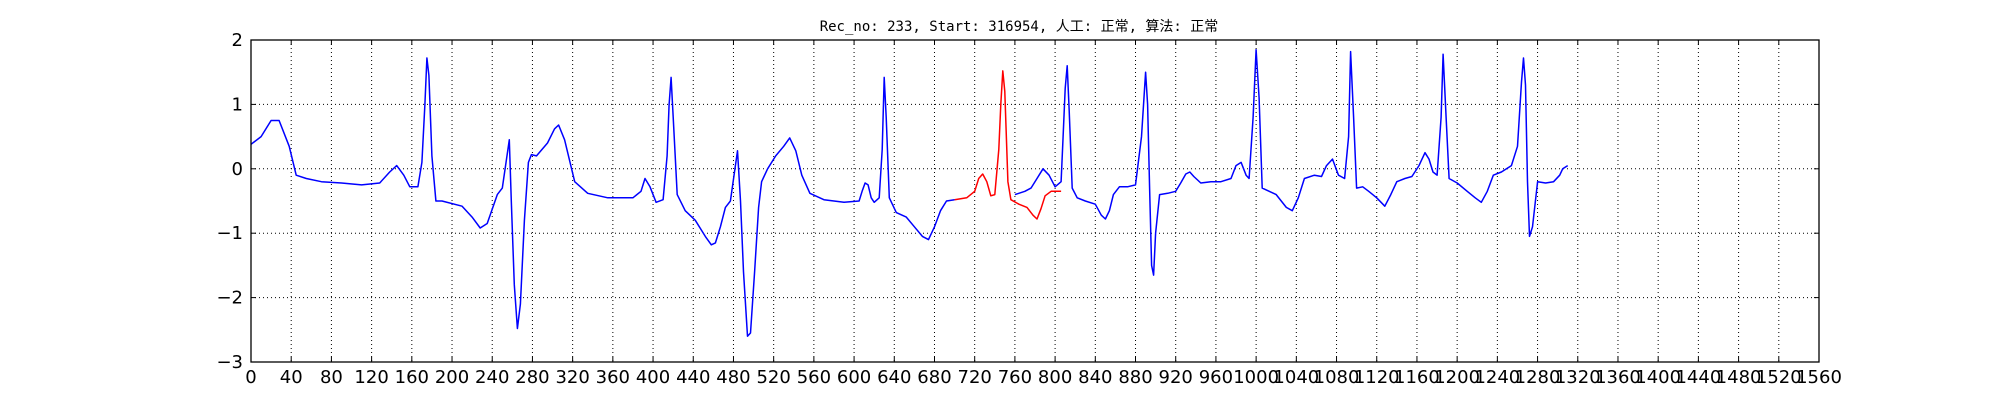 The image size is (2000, 400). What do you see at coordinates (934, 377) in the screenshot?
I see `x-tick-label: 680` at bounding box center [934, 377].